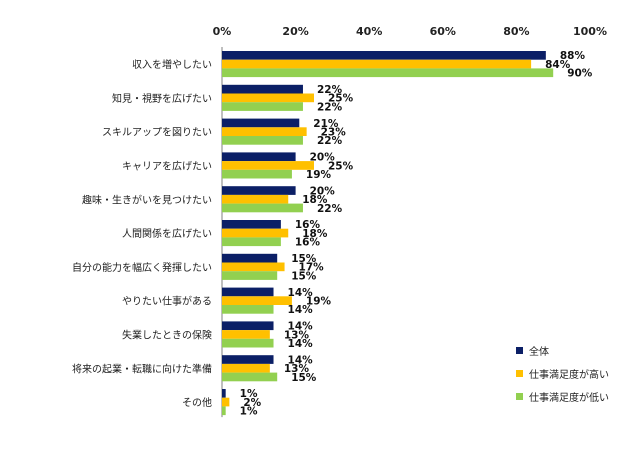  Describe the element at coordinates (369, 31) in the screenshot. I see `x-tick-label: 40%` at that location.